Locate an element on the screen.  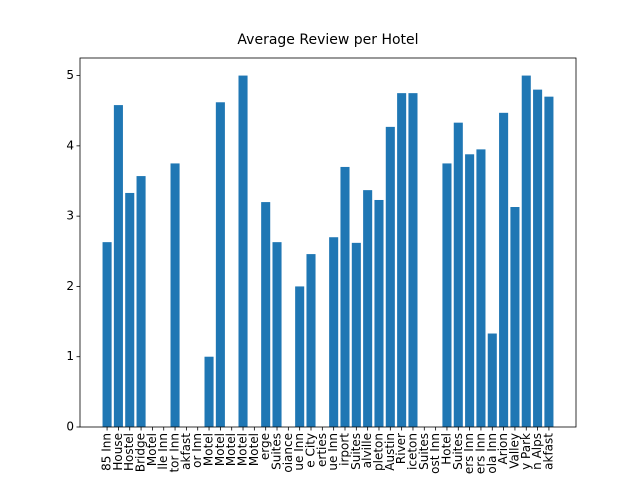
x-tick-label: Arion is located at coordinates (503, 448).